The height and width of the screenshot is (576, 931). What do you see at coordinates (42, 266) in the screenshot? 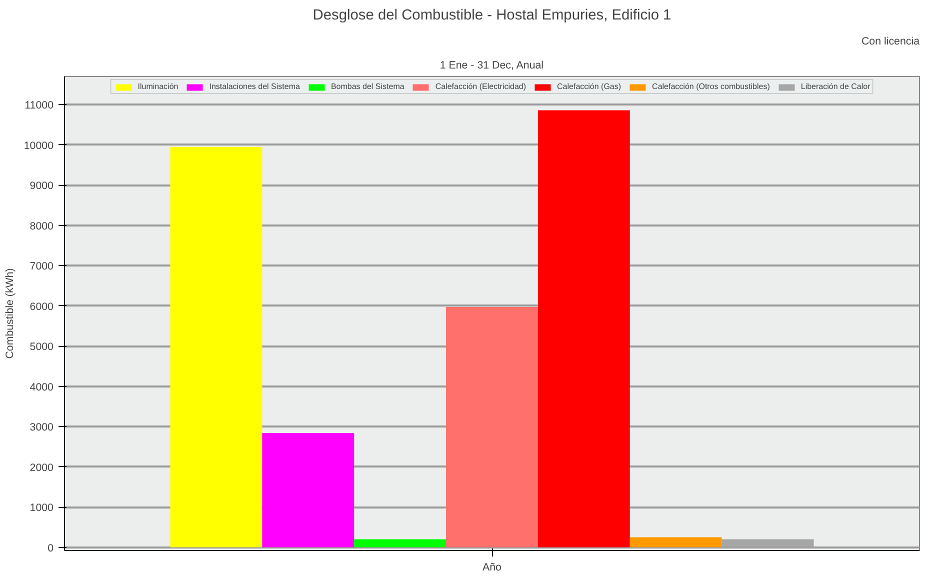
I see `y-tick-label: 7000` at bounding box center [42, 266].